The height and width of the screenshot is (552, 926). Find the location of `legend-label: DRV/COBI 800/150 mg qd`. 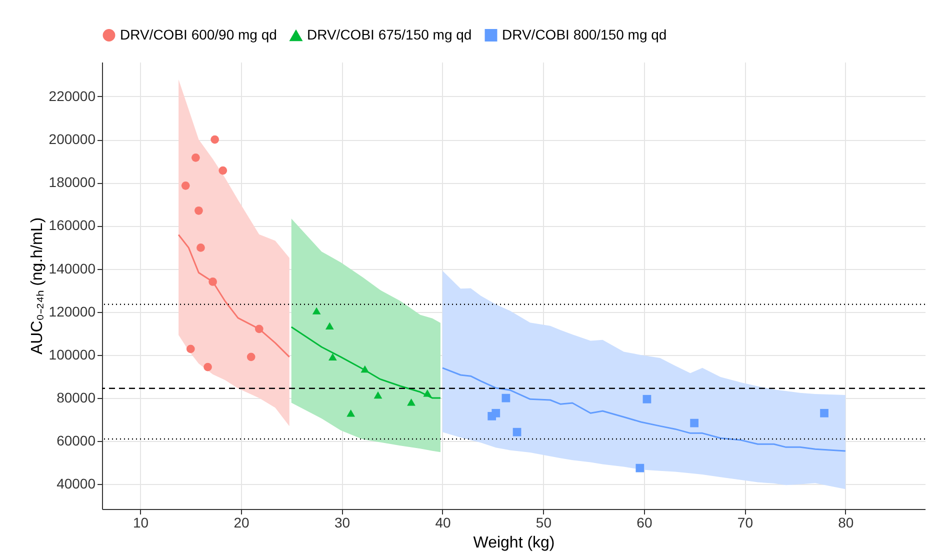

legend-label: DRV/COBI 800/150 mg qd is located at coordinates (584, 34).